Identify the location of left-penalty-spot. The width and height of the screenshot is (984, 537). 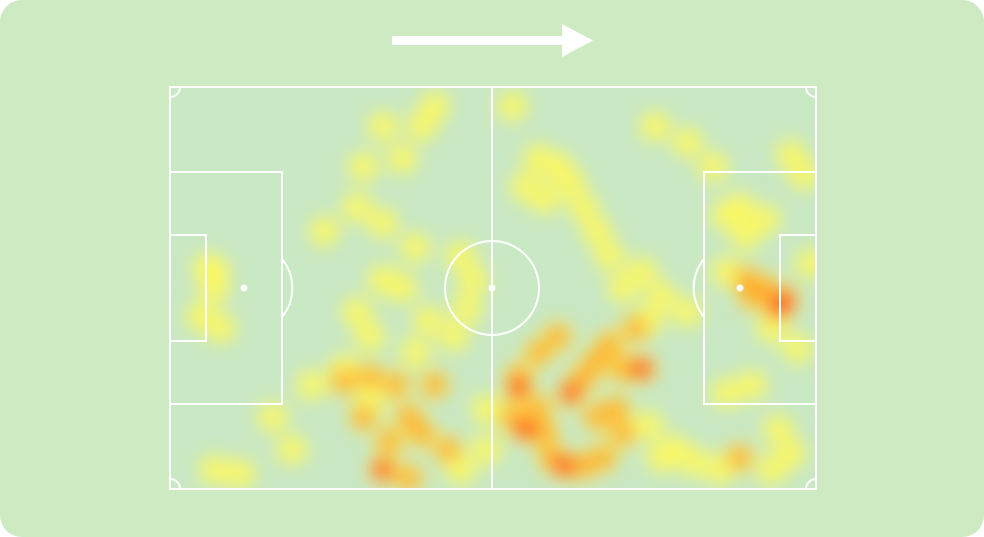
(244, 288).